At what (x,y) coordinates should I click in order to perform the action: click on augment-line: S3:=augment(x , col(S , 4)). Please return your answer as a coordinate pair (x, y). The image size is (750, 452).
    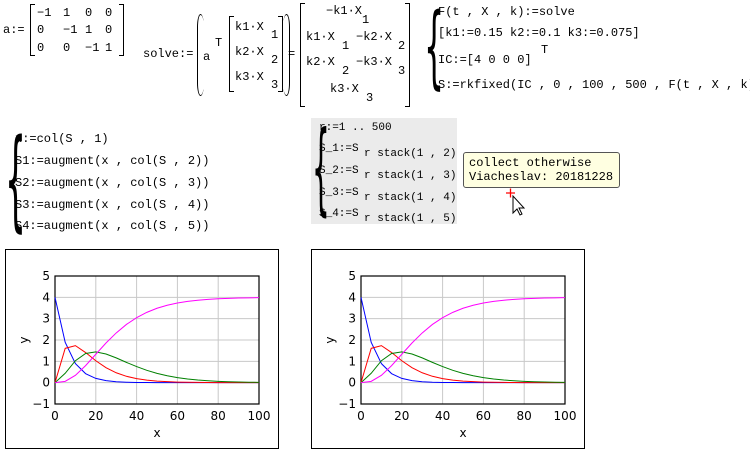
    Looking at the image, I should click on (112, 205).